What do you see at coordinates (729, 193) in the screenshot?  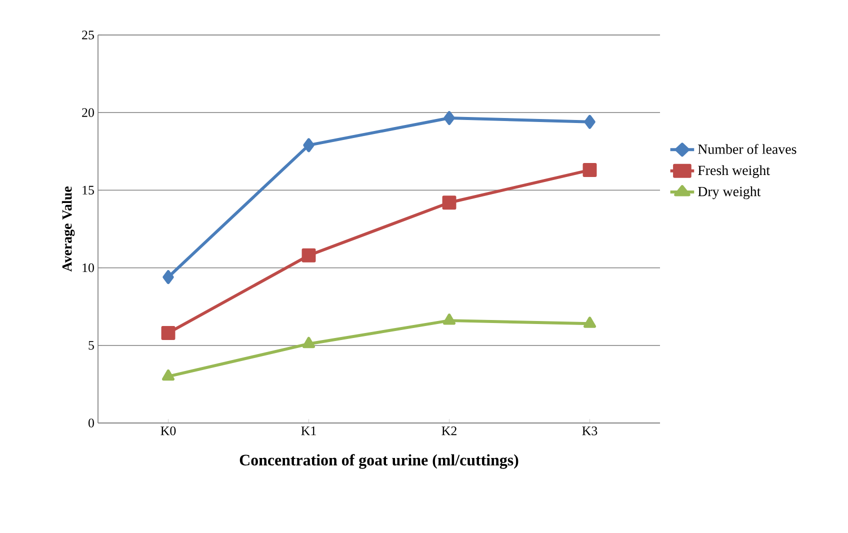 I see `legend-label: Dry weight` at bounding box center [729, 193].